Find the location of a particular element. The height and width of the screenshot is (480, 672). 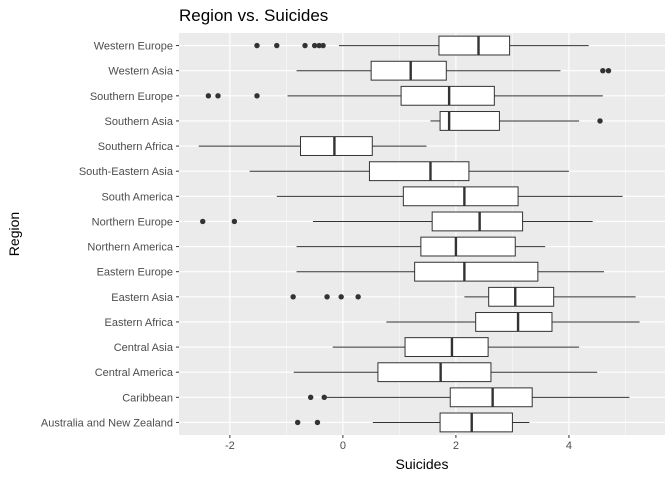

box-eastern-africa is located at coordinates (513, 322).